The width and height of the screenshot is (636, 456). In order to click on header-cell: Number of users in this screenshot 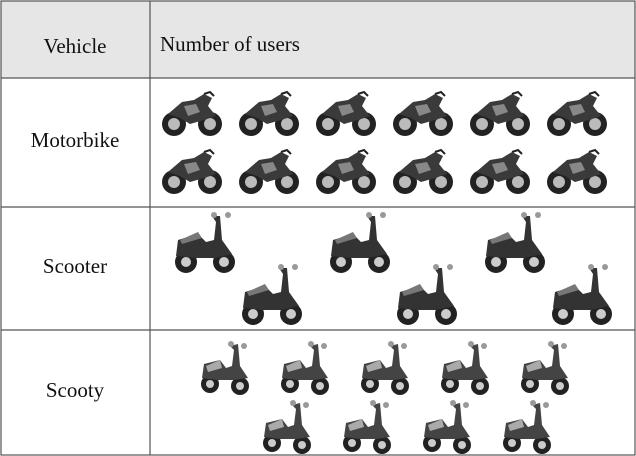, I will do `click(230, 44)`.